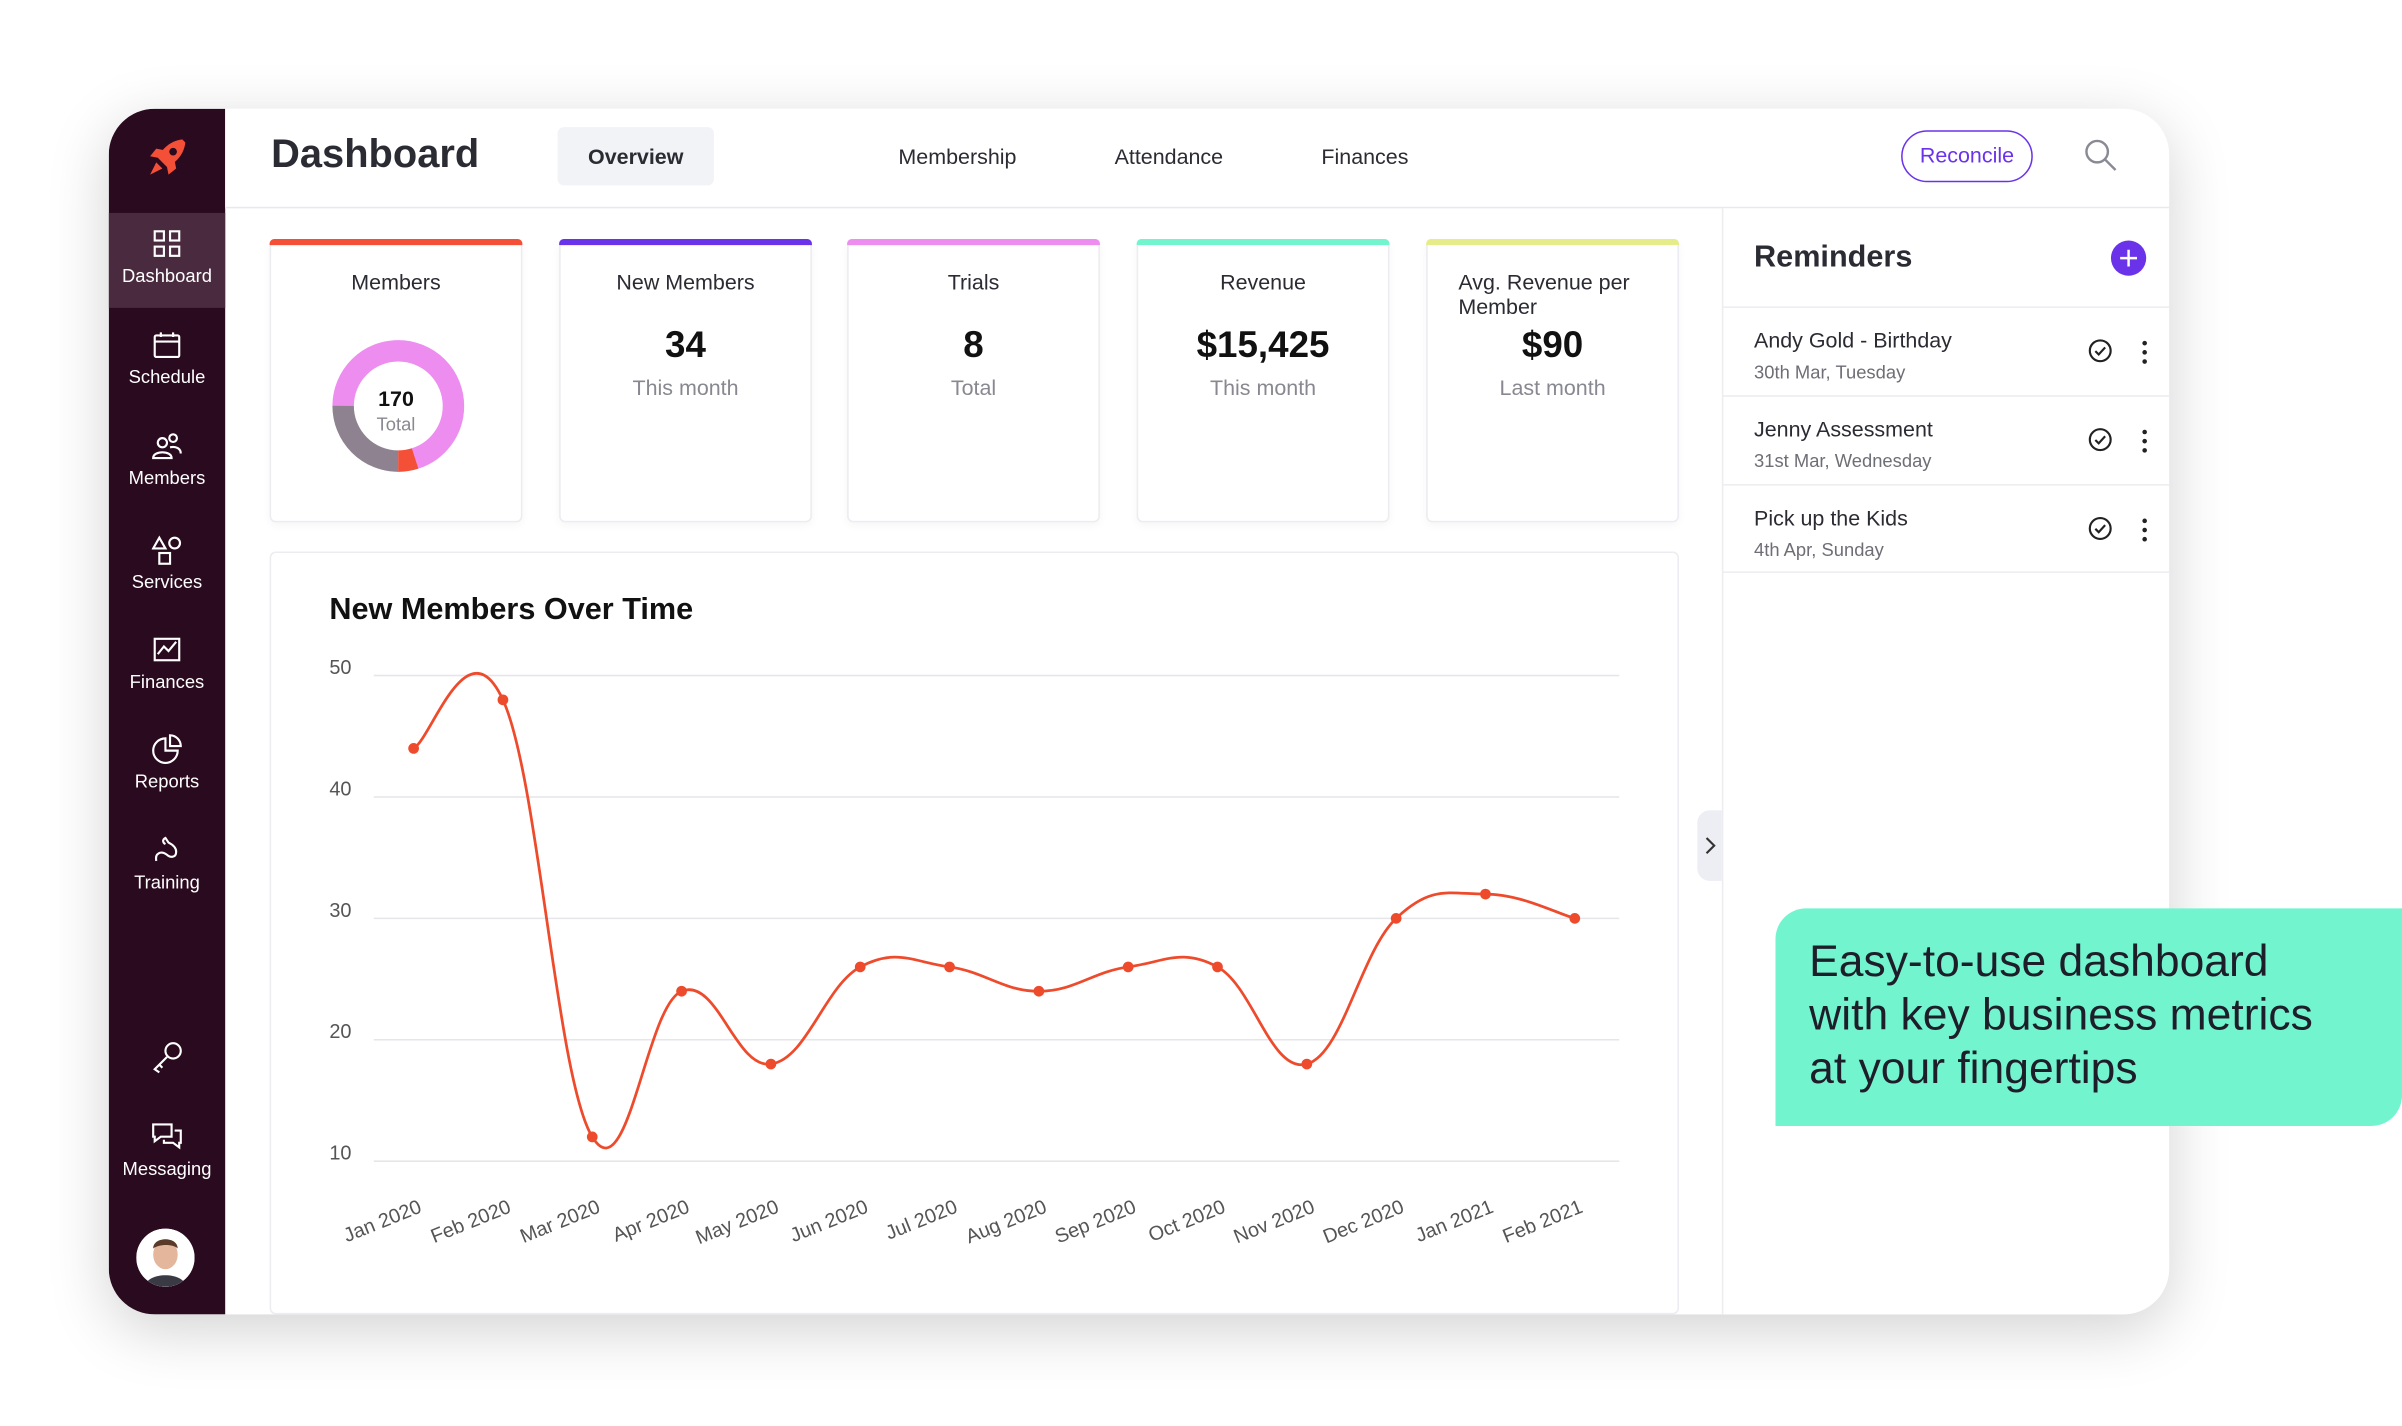 This screenshot has height=1426, width=2402. I want to click on panel-toggle-handle, so click(1709, 845).